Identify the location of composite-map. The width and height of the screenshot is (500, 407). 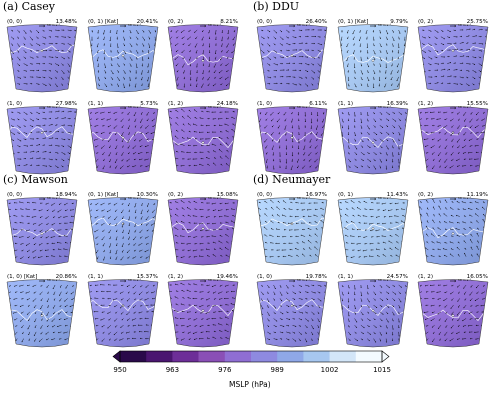
(292, 231).